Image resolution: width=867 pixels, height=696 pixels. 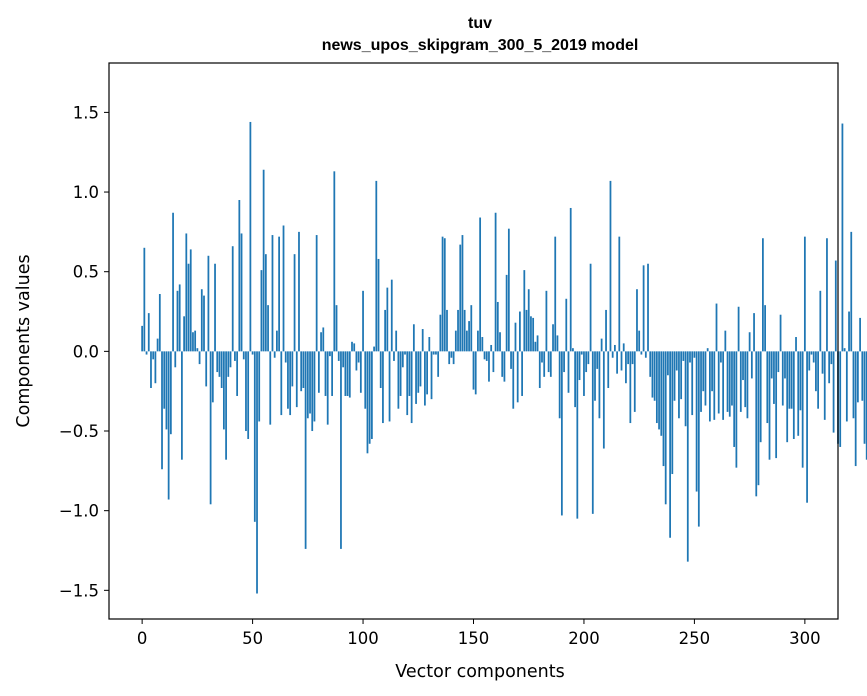 I want to click on y-tick-label: −0.5, so click(x=79, y=431).